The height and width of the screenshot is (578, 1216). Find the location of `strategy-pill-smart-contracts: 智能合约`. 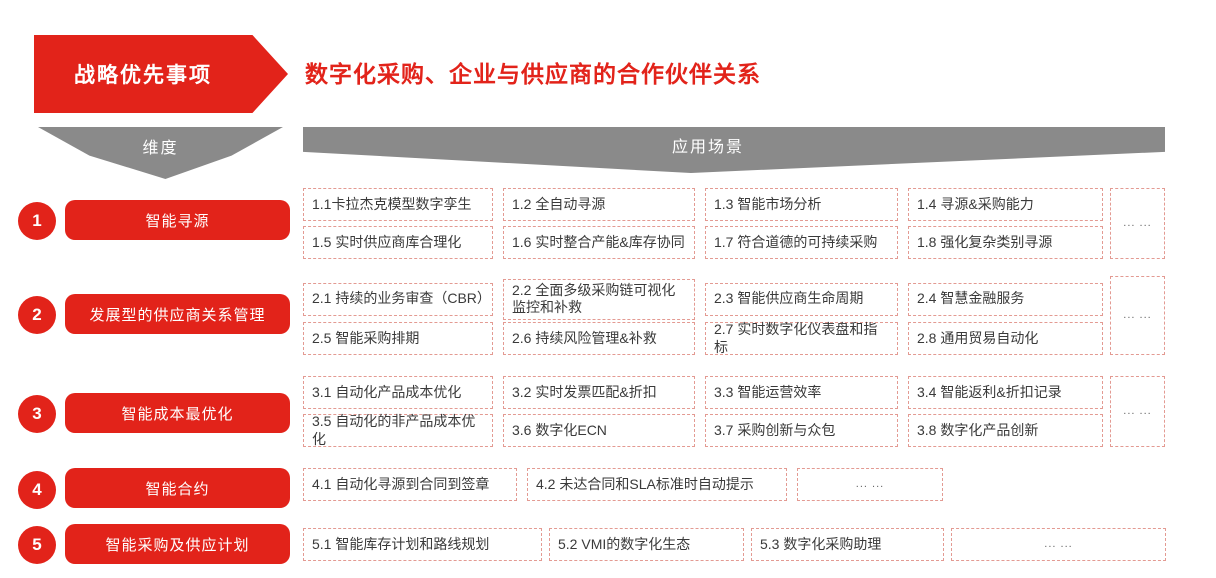

strategy-pill-smart-contracts: 智能合约 is located at coordinates (177, 488).